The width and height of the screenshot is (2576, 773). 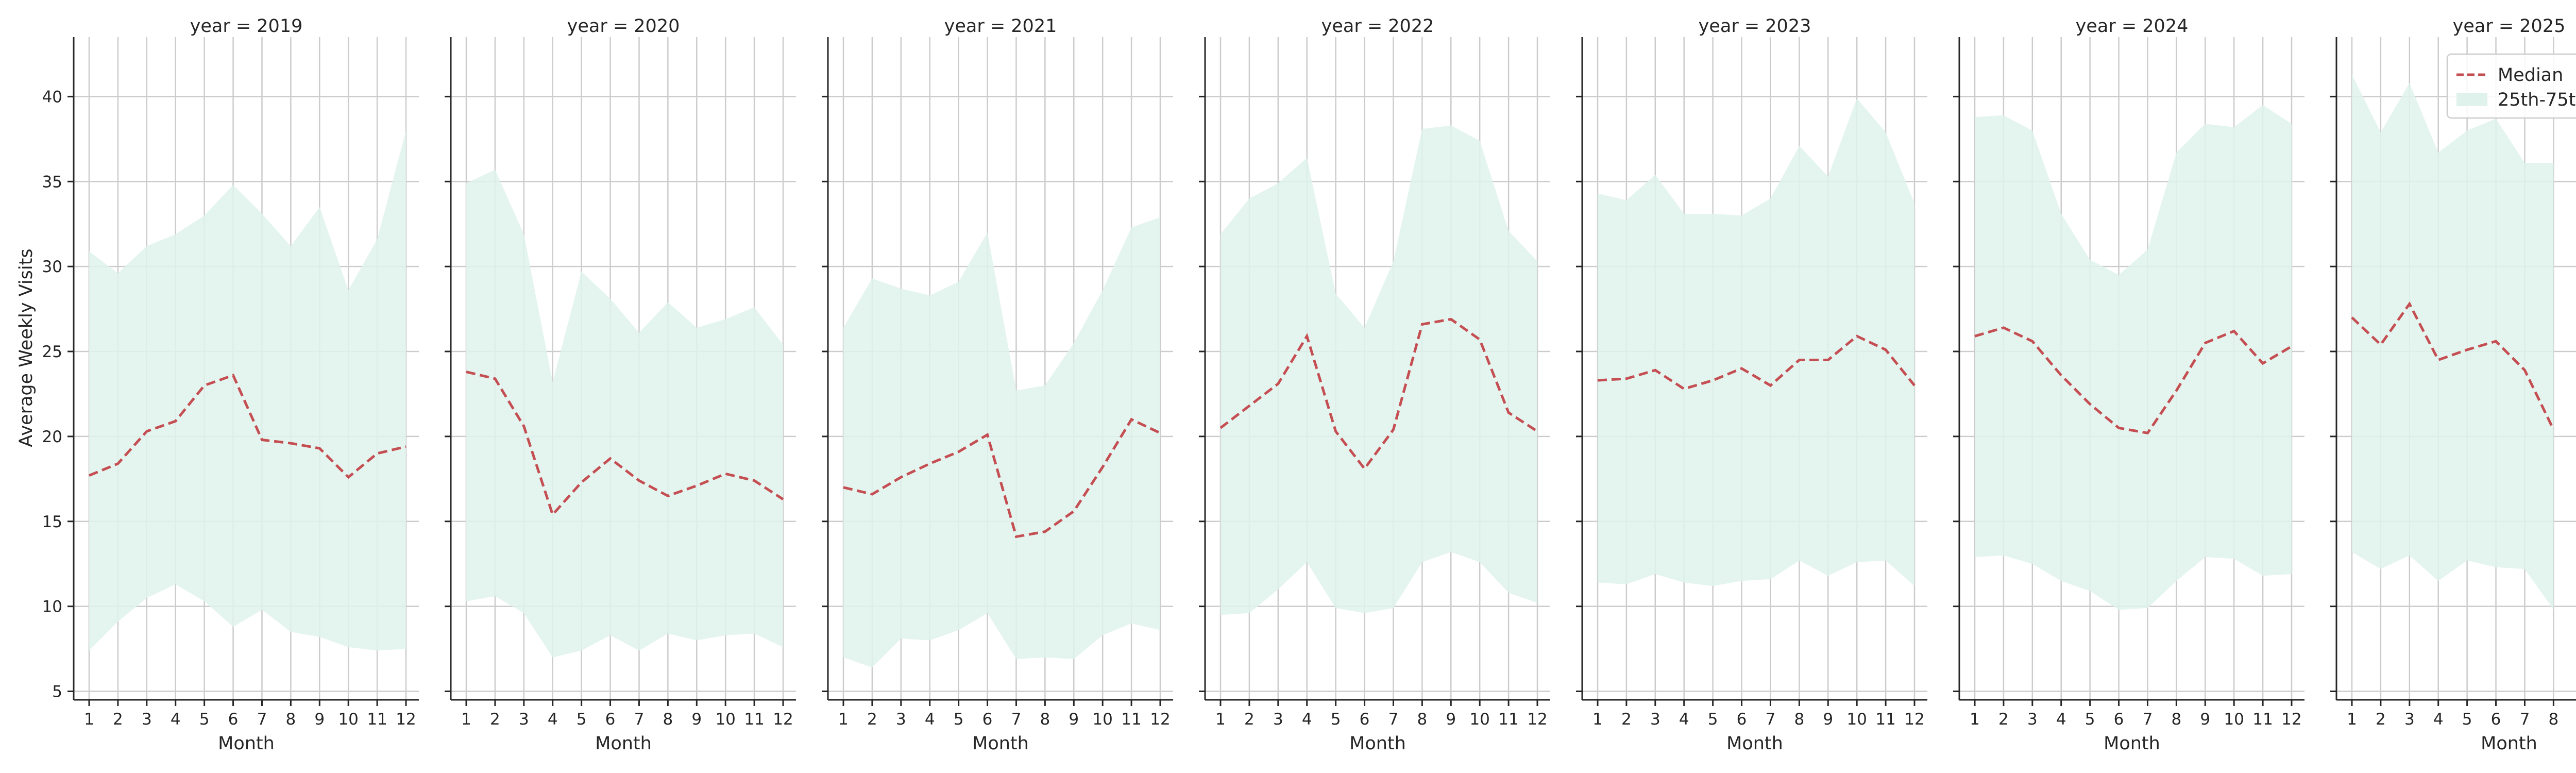 What do you see at coordinates (52, 437) in the screenshot?
I see `y-tick-label: 20` at bounding box center [52, 437].